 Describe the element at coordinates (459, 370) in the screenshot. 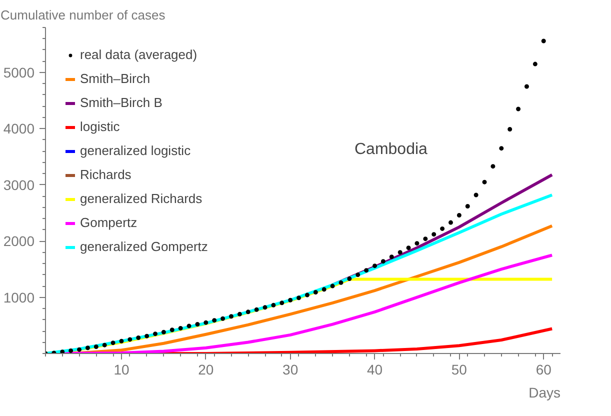

I see `x-tick-label: 50` at that location.